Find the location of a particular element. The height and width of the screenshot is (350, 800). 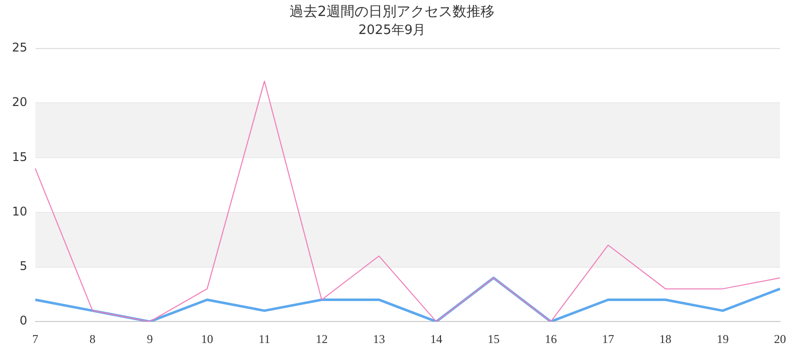

x-tick-label: 20 is located at coordinates (780, 339).